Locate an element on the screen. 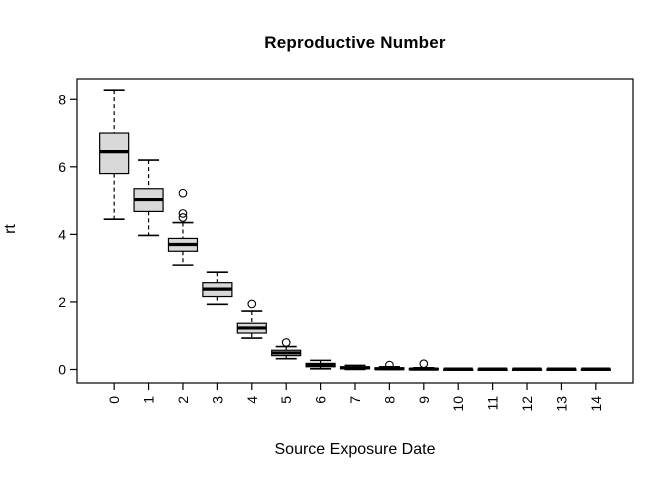 This screenshot has width=672, height=480. x-tick-label: 12 is located at coordinates (527, 404).